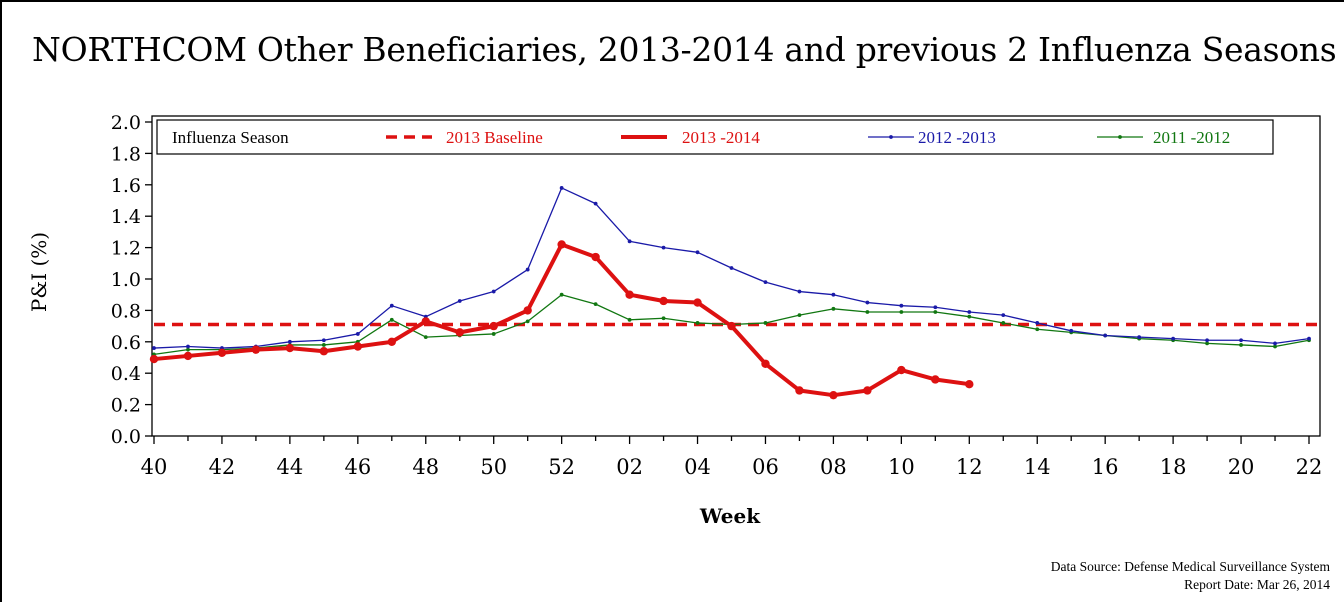 This screenshot has height=602, width=1344. Describe the element at coordinates (493, 467) in the screenshot. I see `x-tick-label: 50` at that location.